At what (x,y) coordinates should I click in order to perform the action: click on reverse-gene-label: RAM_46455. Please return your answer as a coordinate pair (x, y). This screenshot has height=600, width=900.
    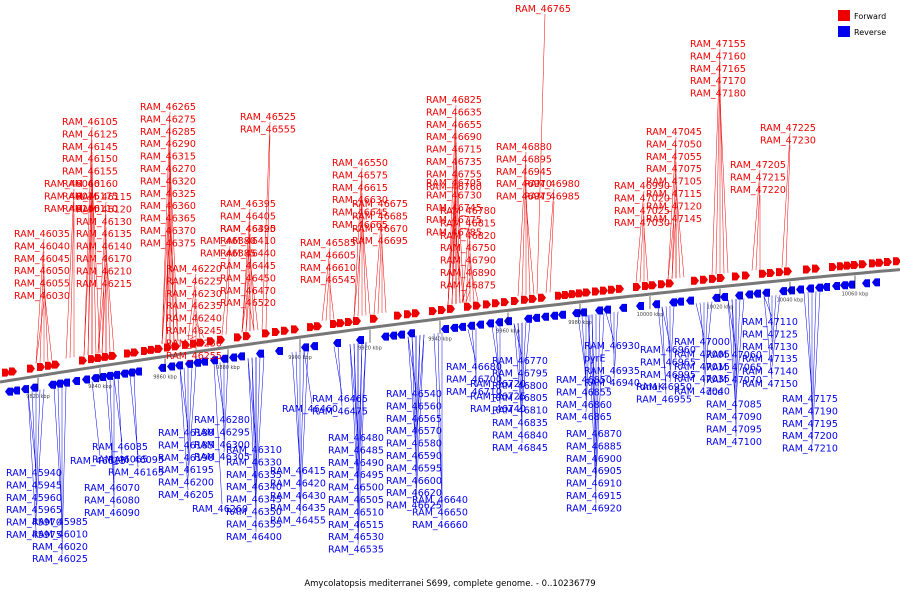
    Looking at the image, I should click on (298, 521).